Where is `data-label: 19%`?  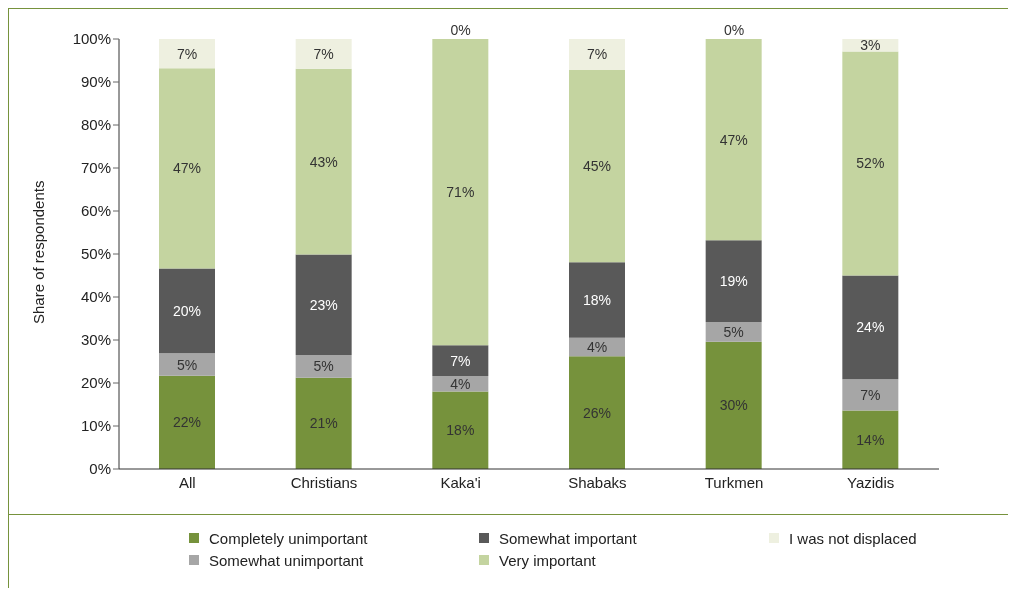 data-label: 19% is located at coordinates (733, 281).